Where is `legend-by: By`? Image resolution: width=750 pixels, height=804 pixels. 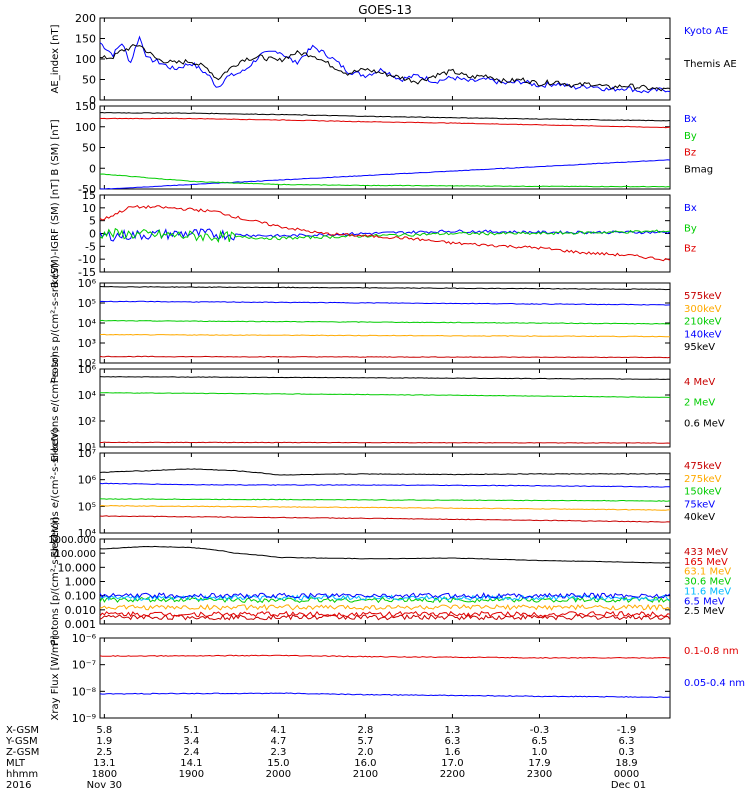 legend-by: By is located at coordinates (690, 136).